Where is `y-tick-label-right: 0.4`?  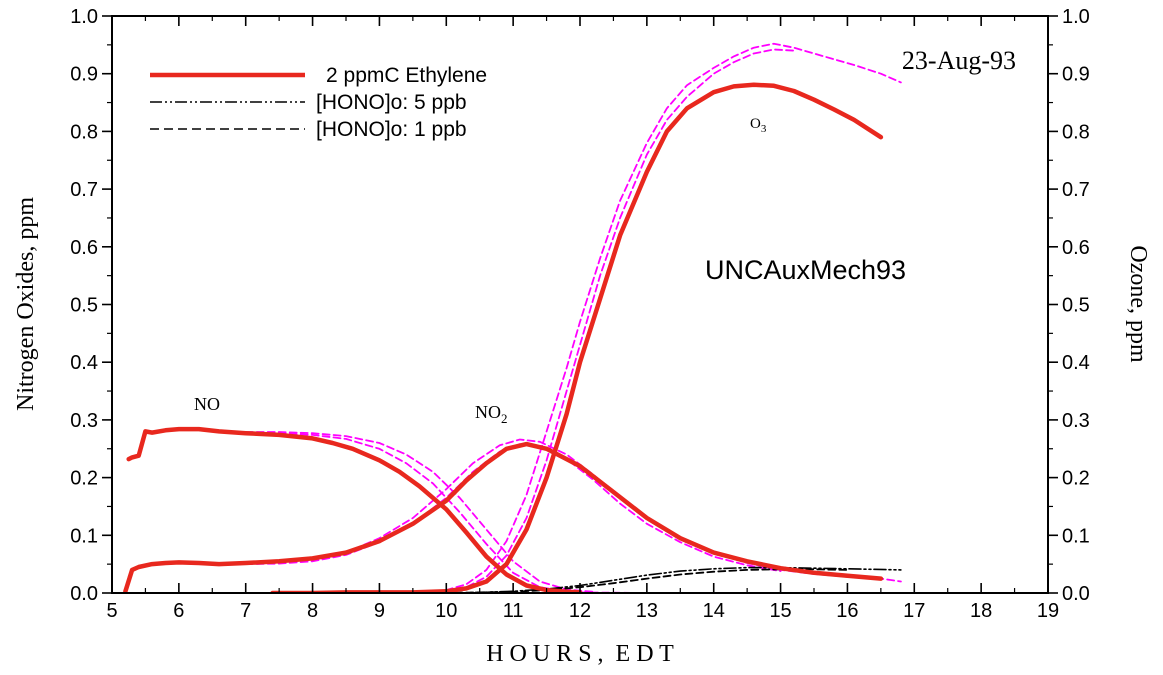
y-tick-label-right: 0.4 is located at coordinates (1076, 363).